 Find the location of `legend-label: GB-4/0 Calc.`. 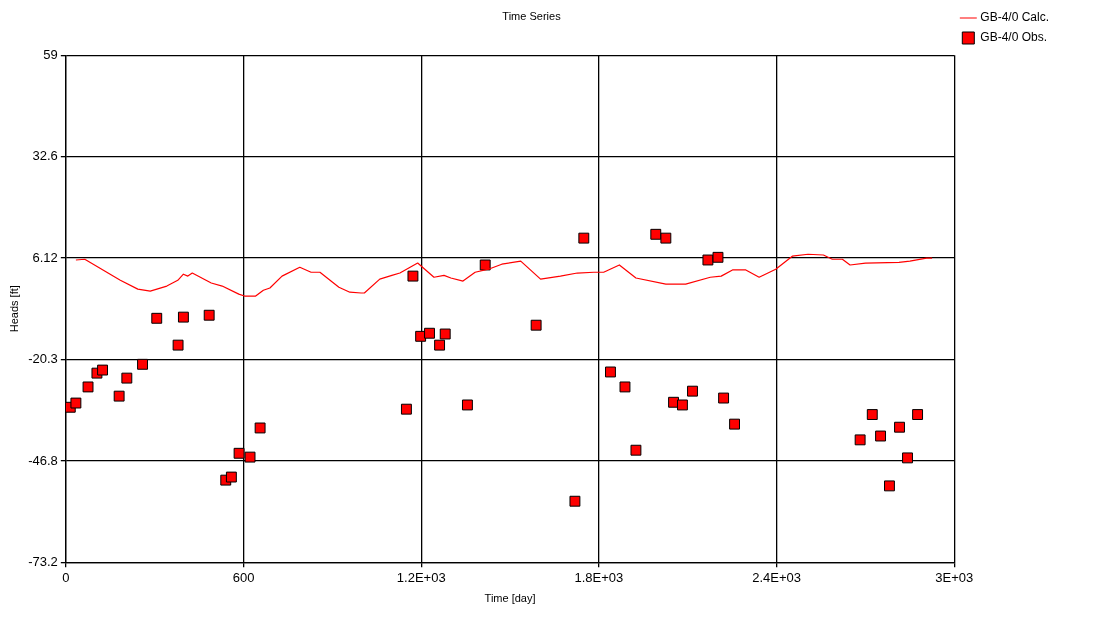

legend-label: GB-4/0 Calc. is located at coordinates (1015, 17).